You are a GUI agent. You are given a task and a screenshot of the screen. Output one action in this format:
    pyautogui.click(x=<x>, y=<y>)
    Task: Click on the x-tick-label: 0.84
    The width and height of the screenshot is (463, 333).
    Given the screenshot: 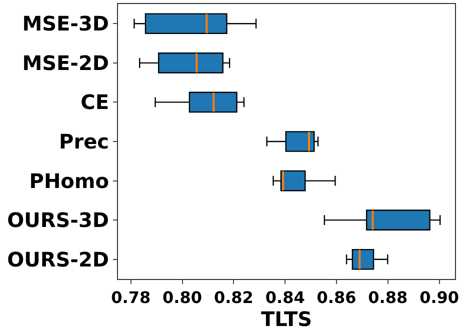 What is the action you would take?
    pyautogui.click(x=285, y=298)
    